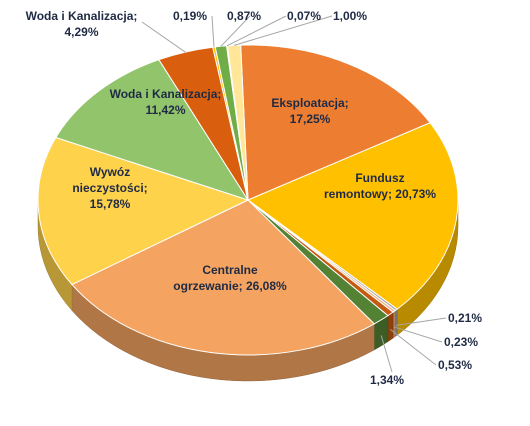 The image size is (530, 426). What do you see at coordinates (165, 110) in the screenshot?
I see `label-woda-inner-value: 11,42%` at bounding box center [165, 110].